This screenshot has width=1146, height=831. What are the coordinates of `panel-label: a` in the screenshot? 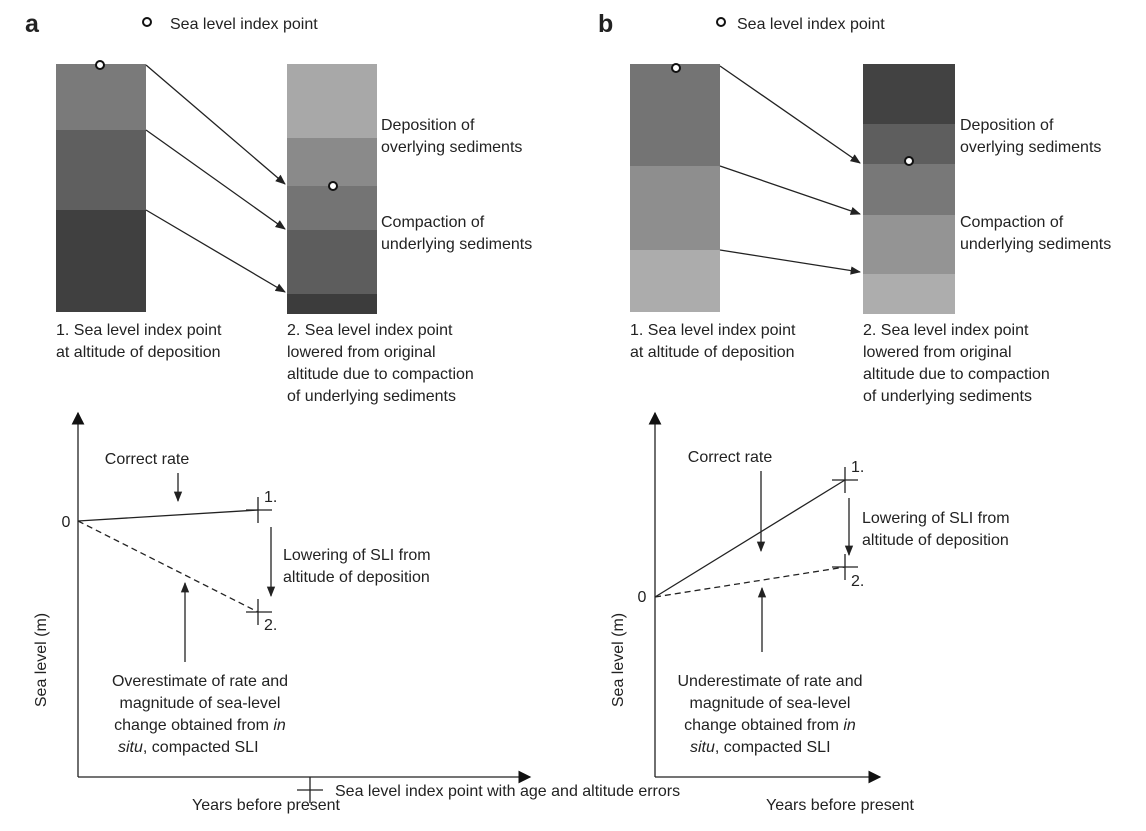 It's located at (32, 24).